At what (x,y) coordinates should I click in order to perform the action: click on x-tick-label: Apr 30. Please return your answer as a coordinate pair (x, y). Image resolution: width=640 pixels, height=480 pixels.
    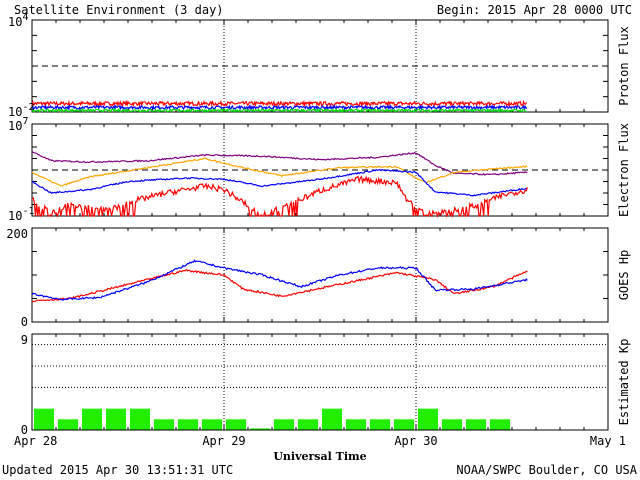
    Looking at the image, I should click on (415, 441).